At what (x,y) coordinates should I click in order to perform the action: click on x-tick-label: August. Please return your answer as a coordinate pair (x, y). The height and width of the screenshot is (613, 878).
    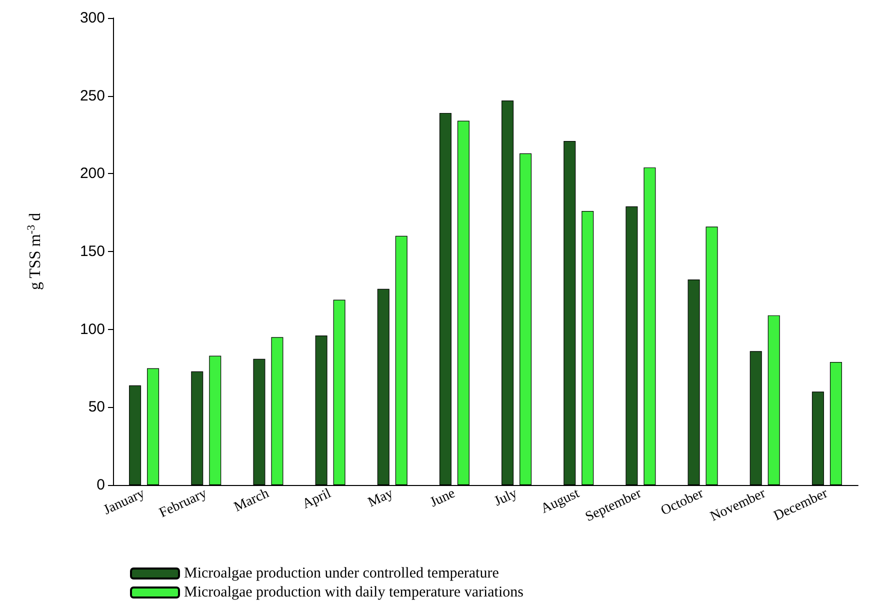
    Looking at the image, I should click on (560, 501).